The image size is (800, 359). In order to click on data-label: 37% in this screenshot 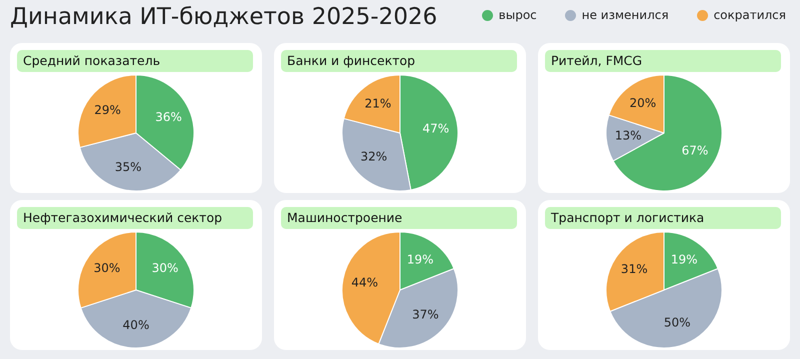, I will do `click(425, 315)`.